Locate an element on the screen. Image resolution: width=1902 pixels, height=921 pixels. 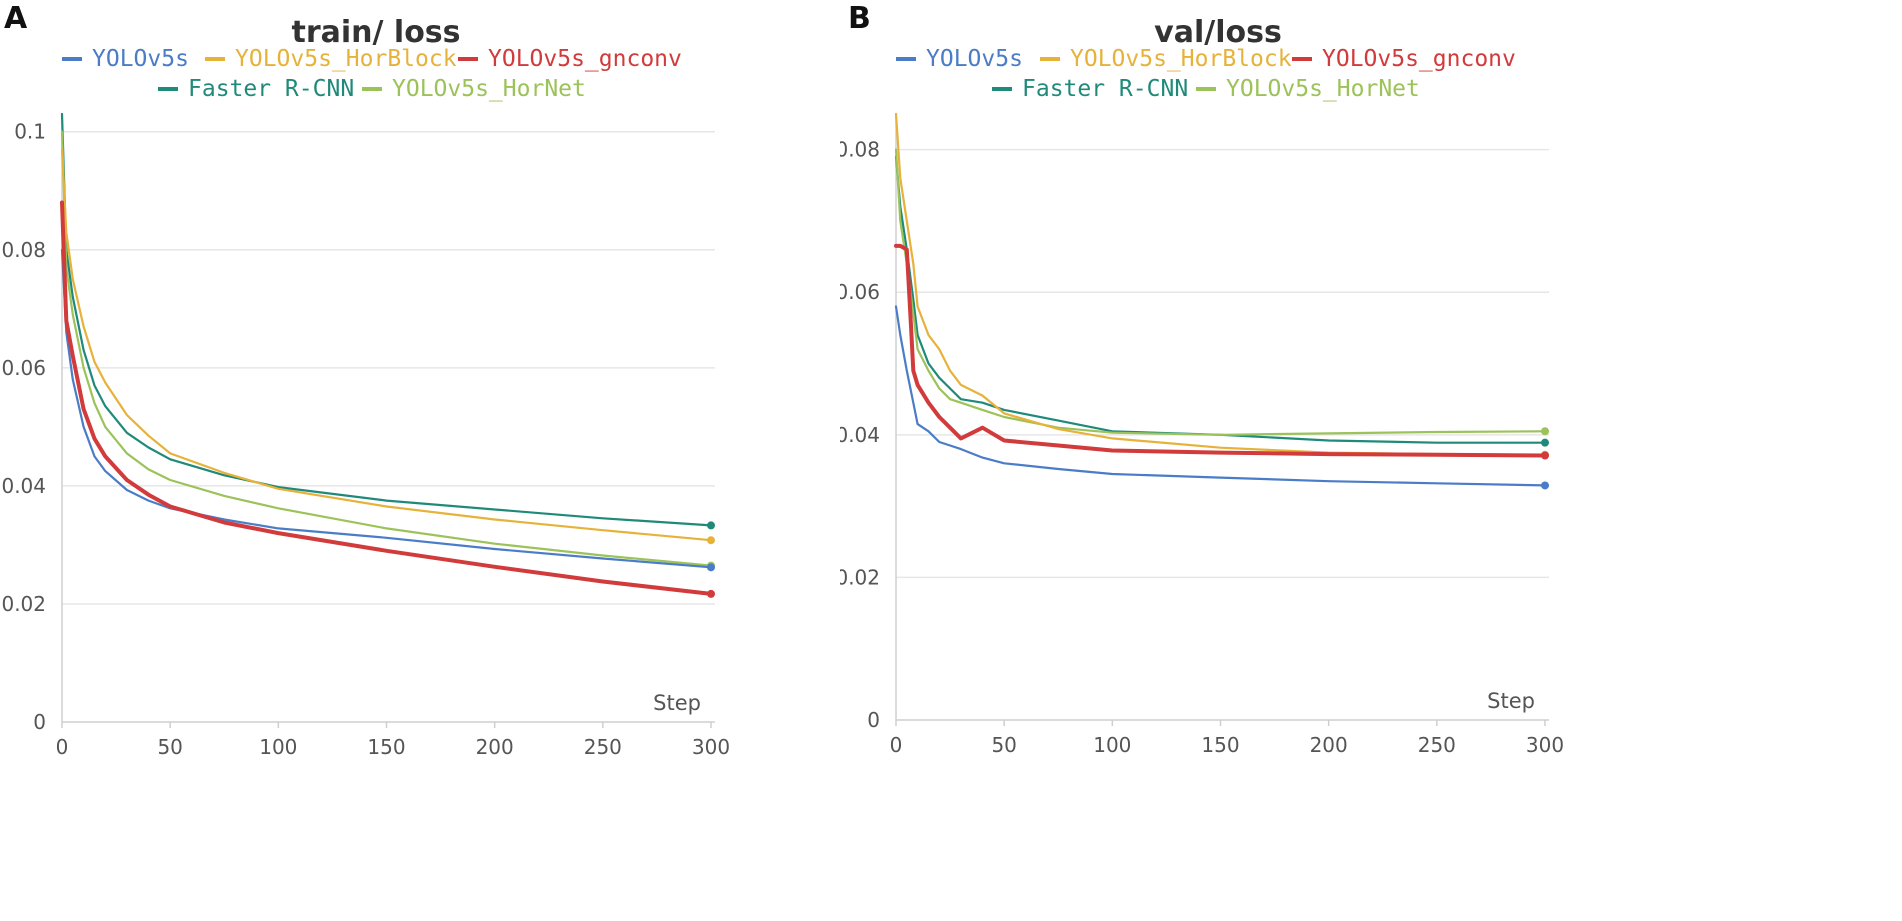
series-end-point-yolov5s-hornet is located at coordinates (1545, 431).